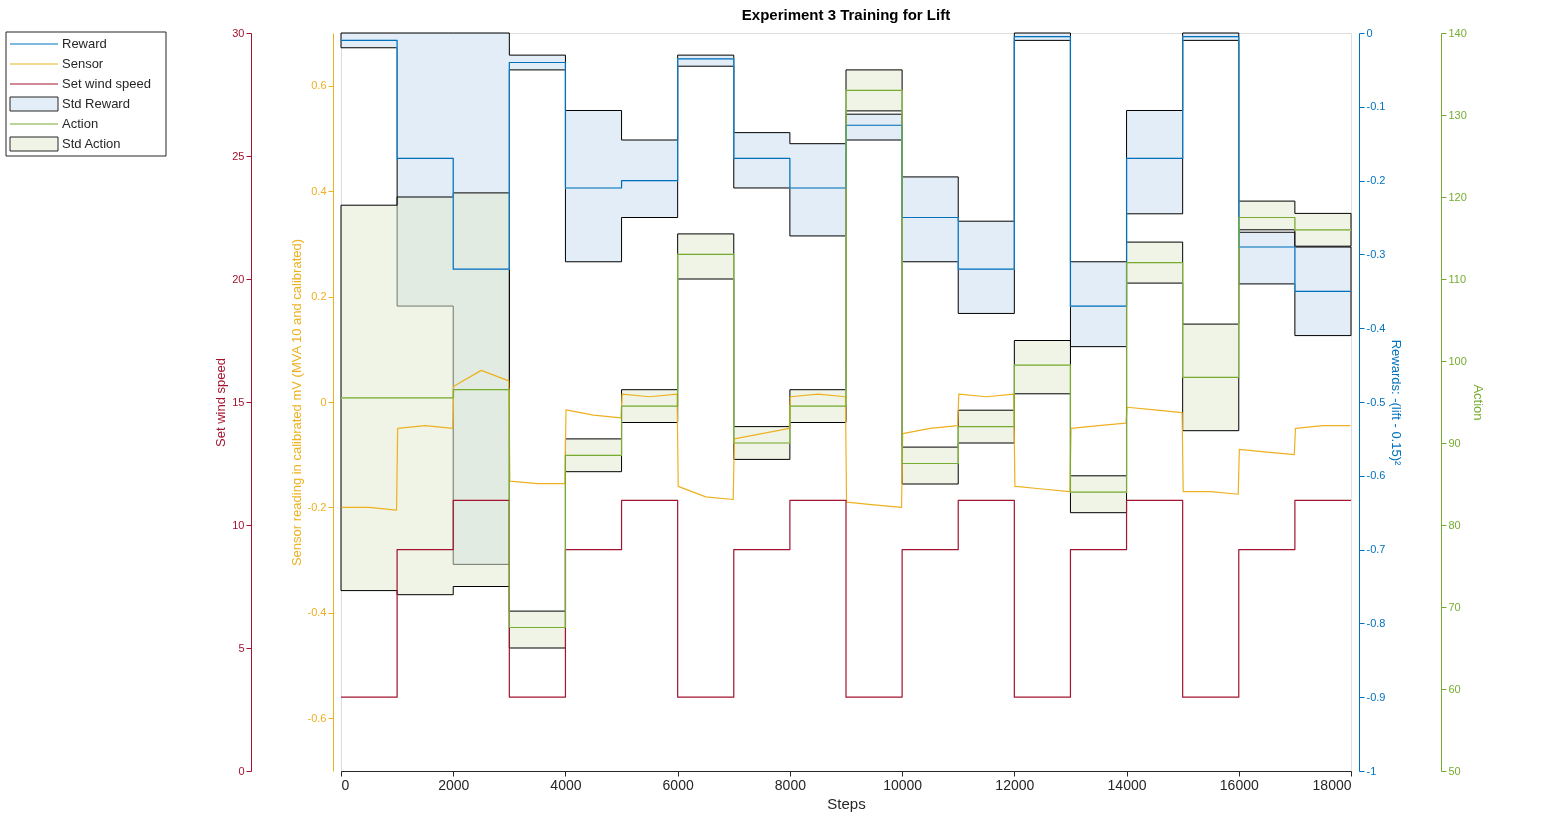 This screenshot has height=827, width=1544. Describe the element at coordinates (238, 155) in the screenshot. I see `y3-tick-label: 25` at that location.